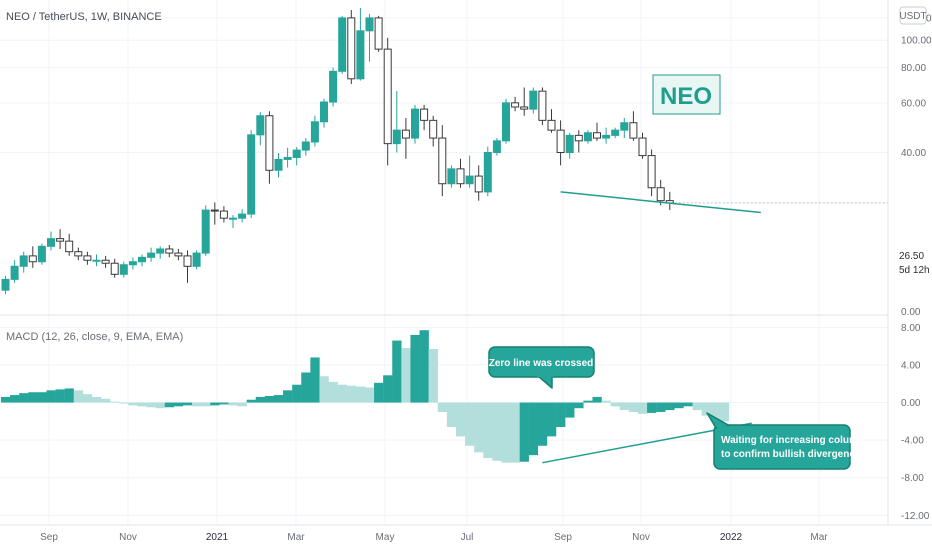 This screenshot has width=932, height=550. I want to click on price-trendline, so click(660, 202).